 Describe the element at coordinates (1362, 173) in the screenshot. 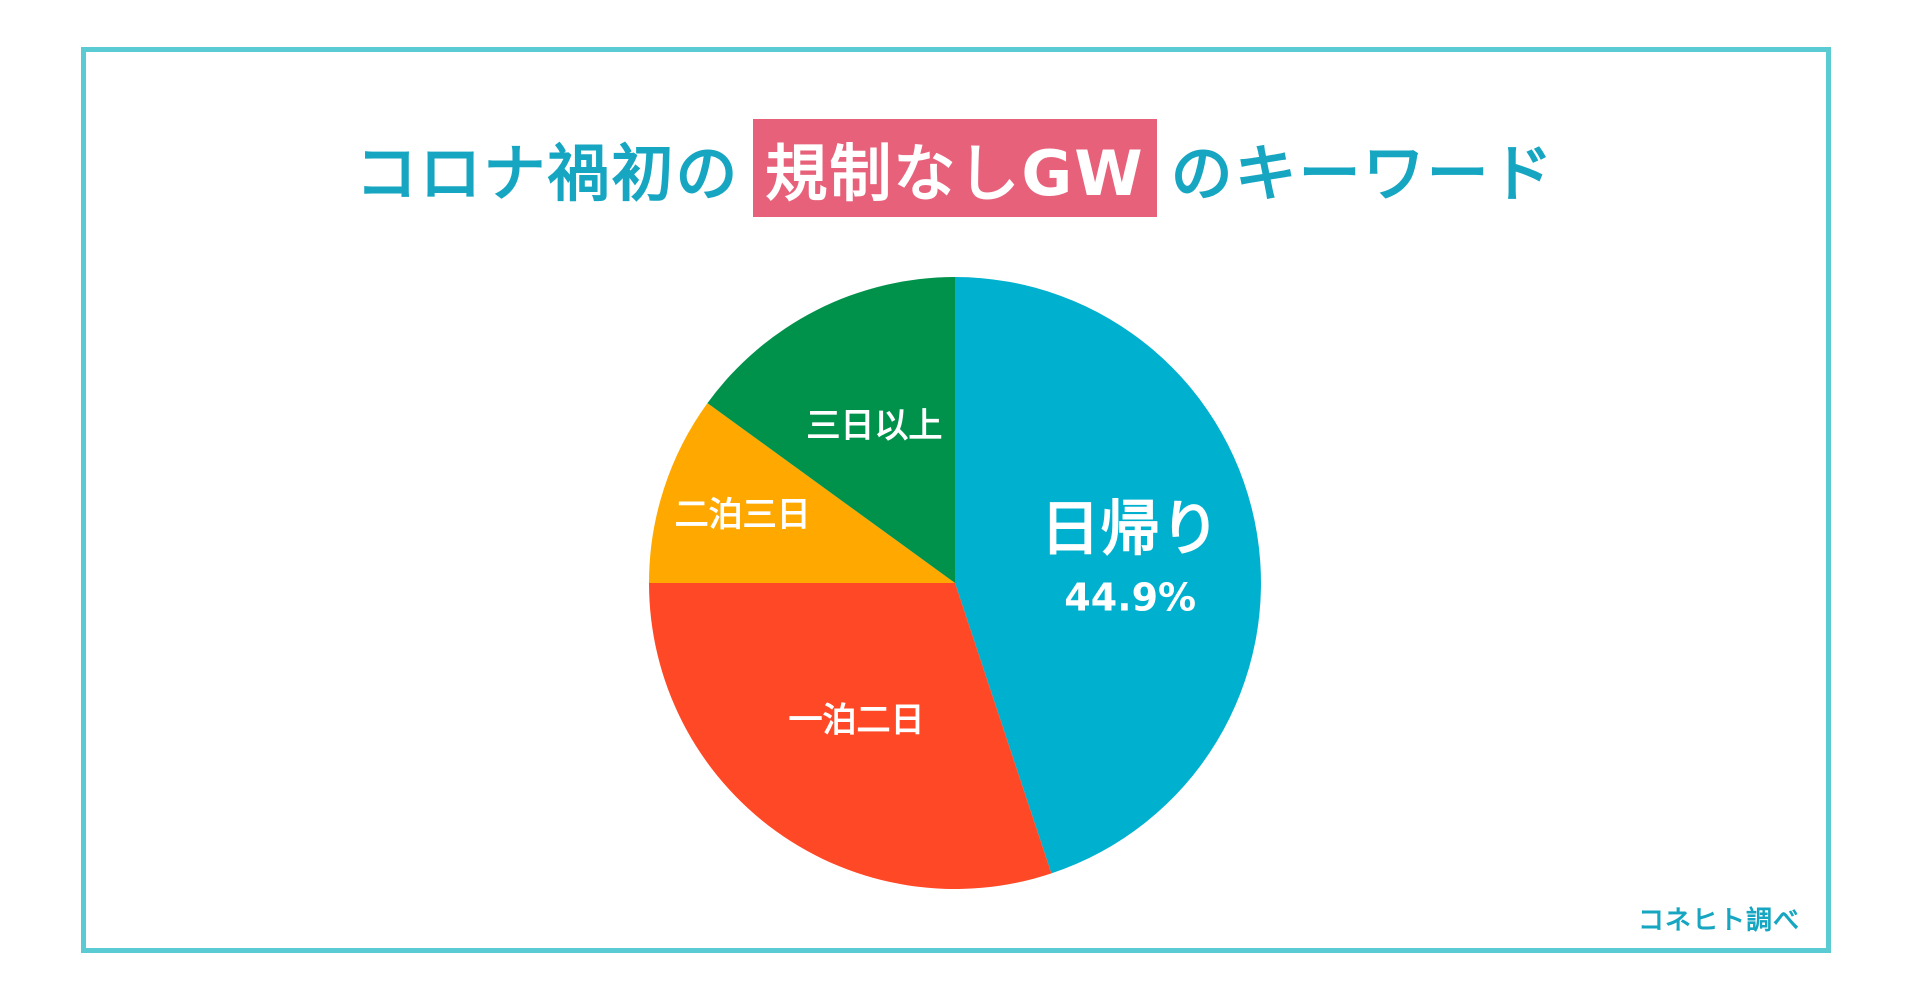

I see `title-suffix: のキーワード` at that location.